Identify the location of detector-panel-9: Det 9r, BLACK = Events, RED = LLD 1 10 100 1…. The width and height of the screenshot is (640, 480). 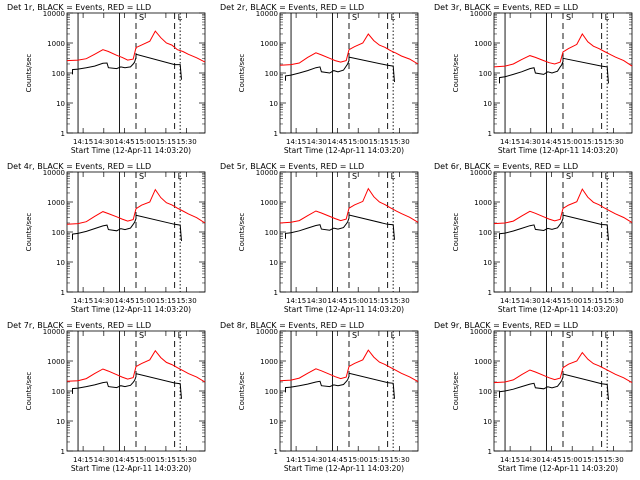
(533, 397).